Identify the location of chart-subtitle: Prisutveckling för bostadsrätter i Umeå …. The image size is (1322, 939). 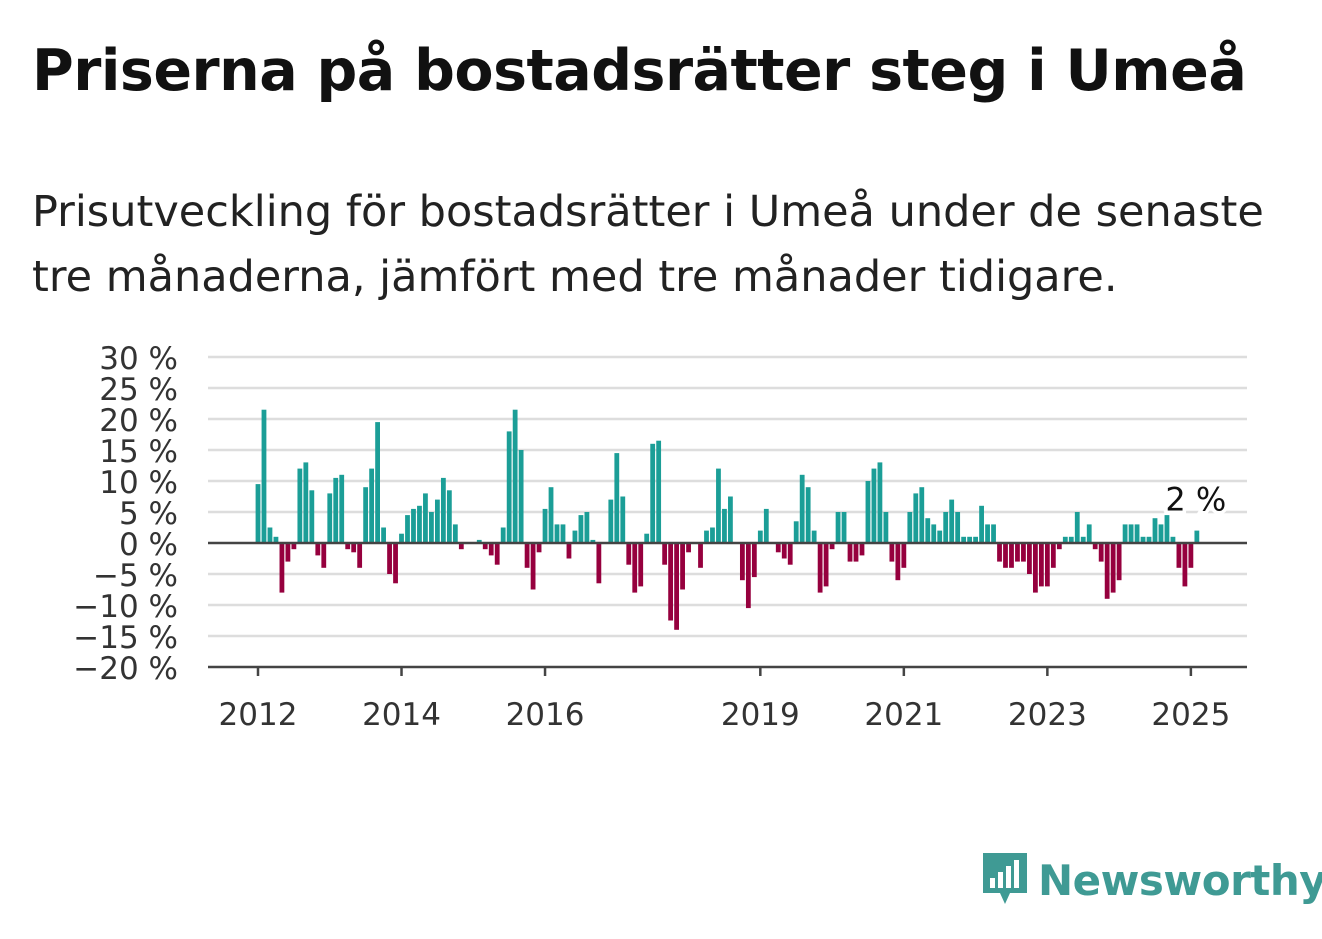
(648, 244).